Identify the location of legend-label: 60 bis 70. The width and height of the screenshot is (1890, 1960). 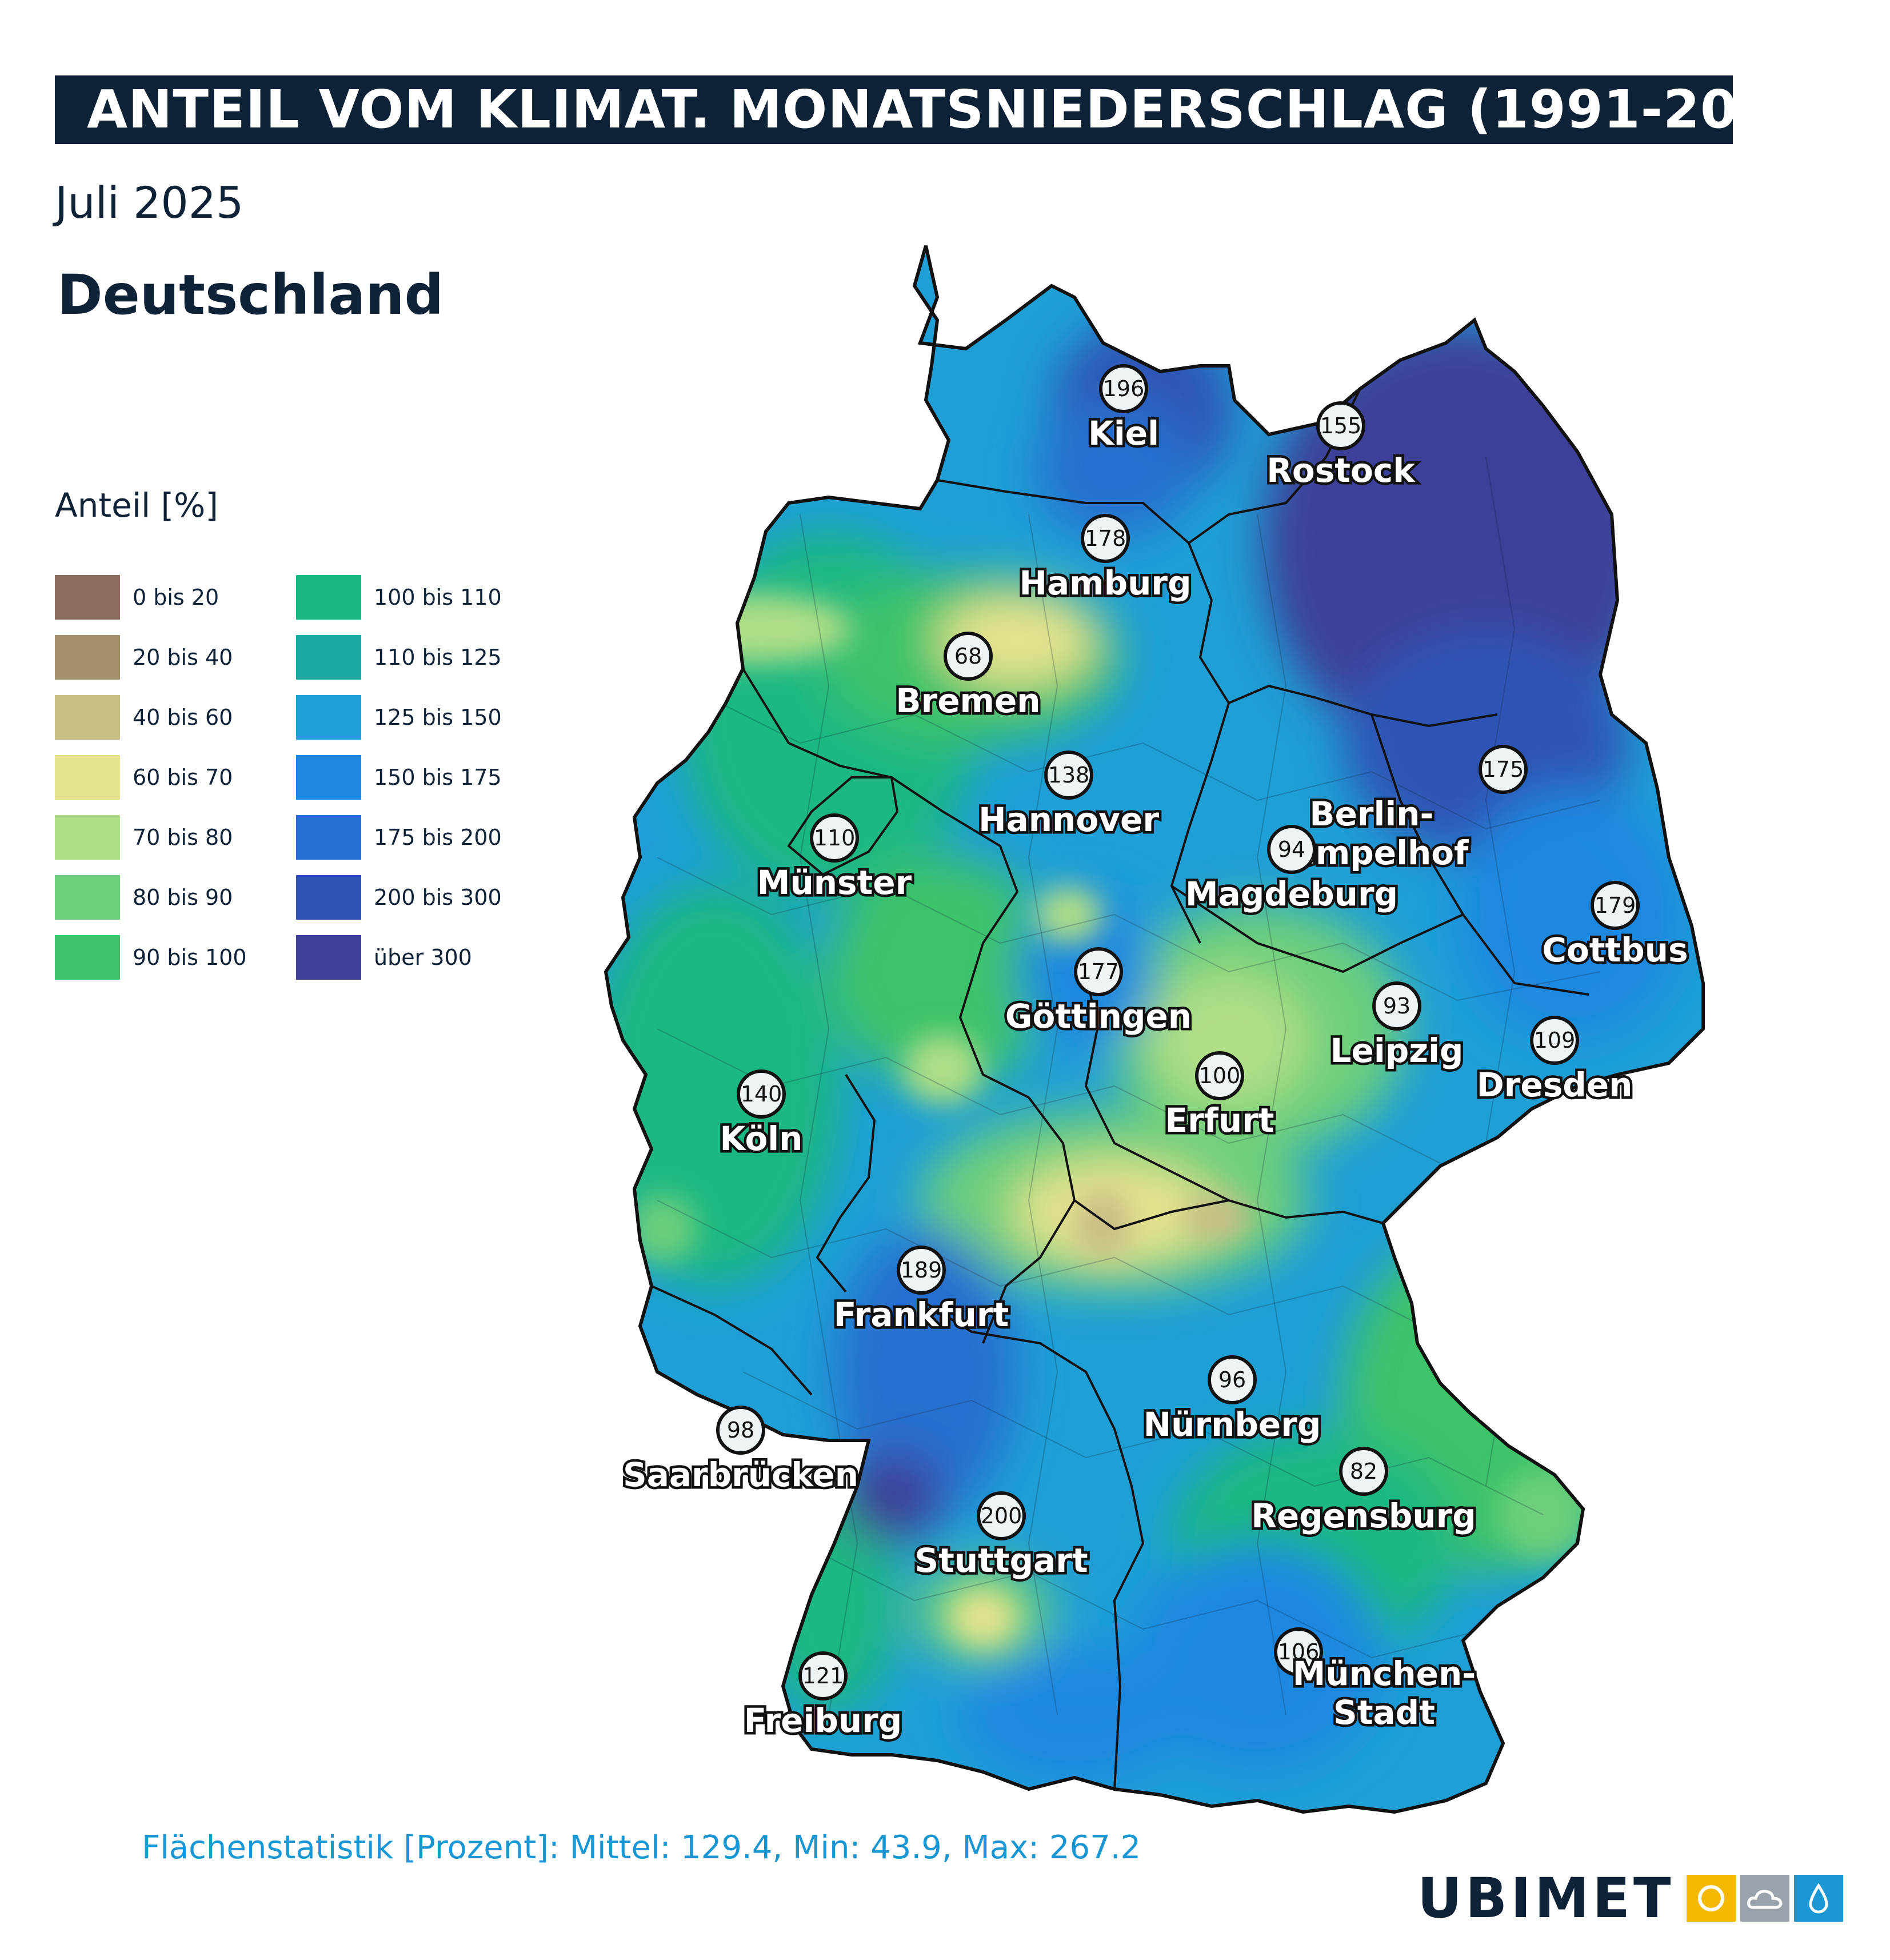
(183, 777).